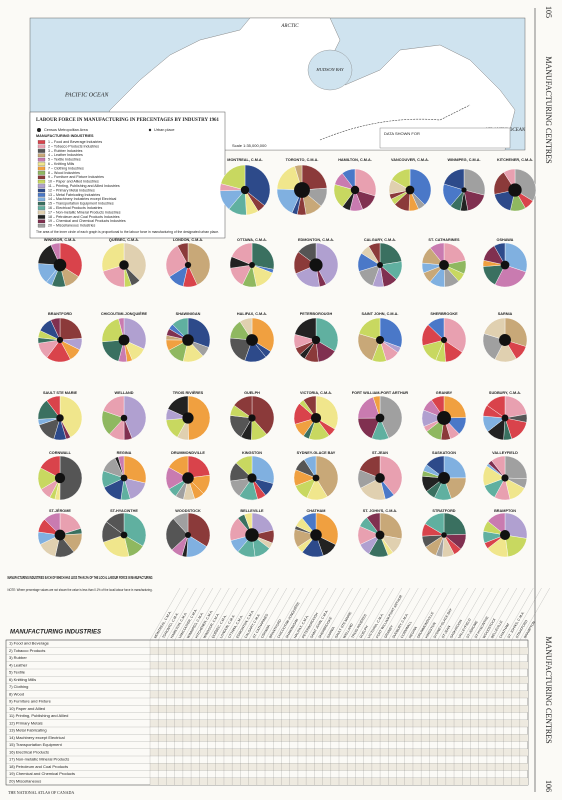 The width and height of the screenshot is (562, 800). What do you see at coordinates (505, 314) in the screenshot?
I see `city-name: SARNIA` at bounding box center [505, 314].